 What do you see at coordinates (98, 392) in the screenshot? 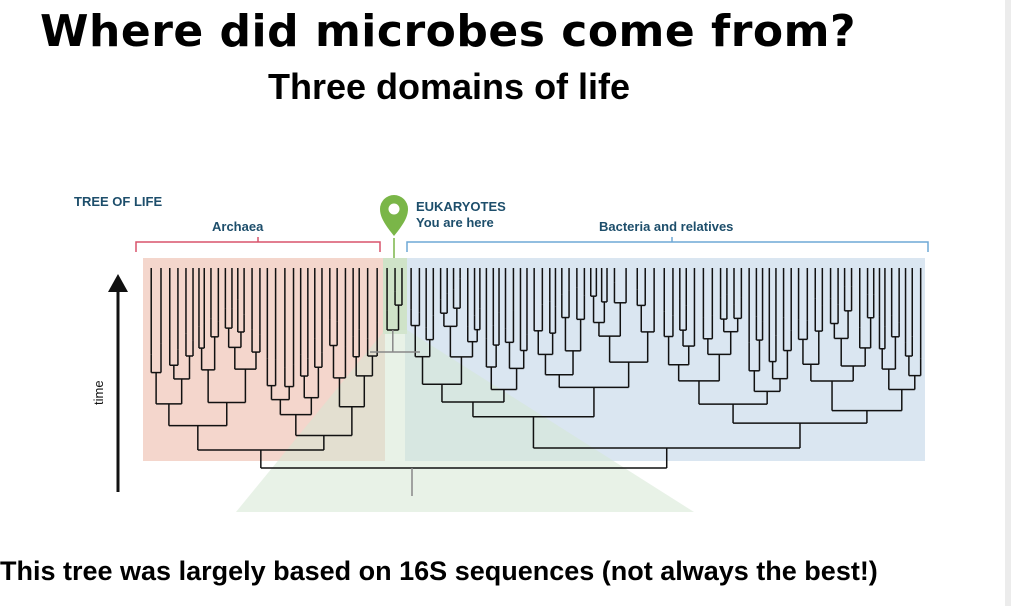
I see `time-label: time` at bounding box center [98, 392].